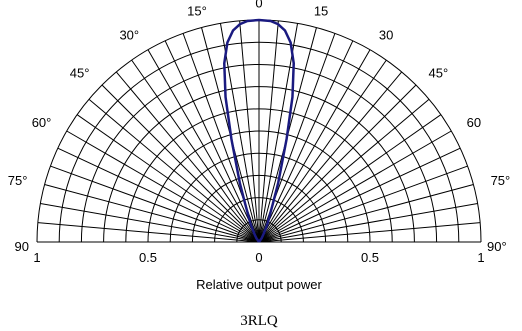 The height and width of the screenshot is (331, 522). I want to click on chart-caption: 3RLQ, so click(259, 321).